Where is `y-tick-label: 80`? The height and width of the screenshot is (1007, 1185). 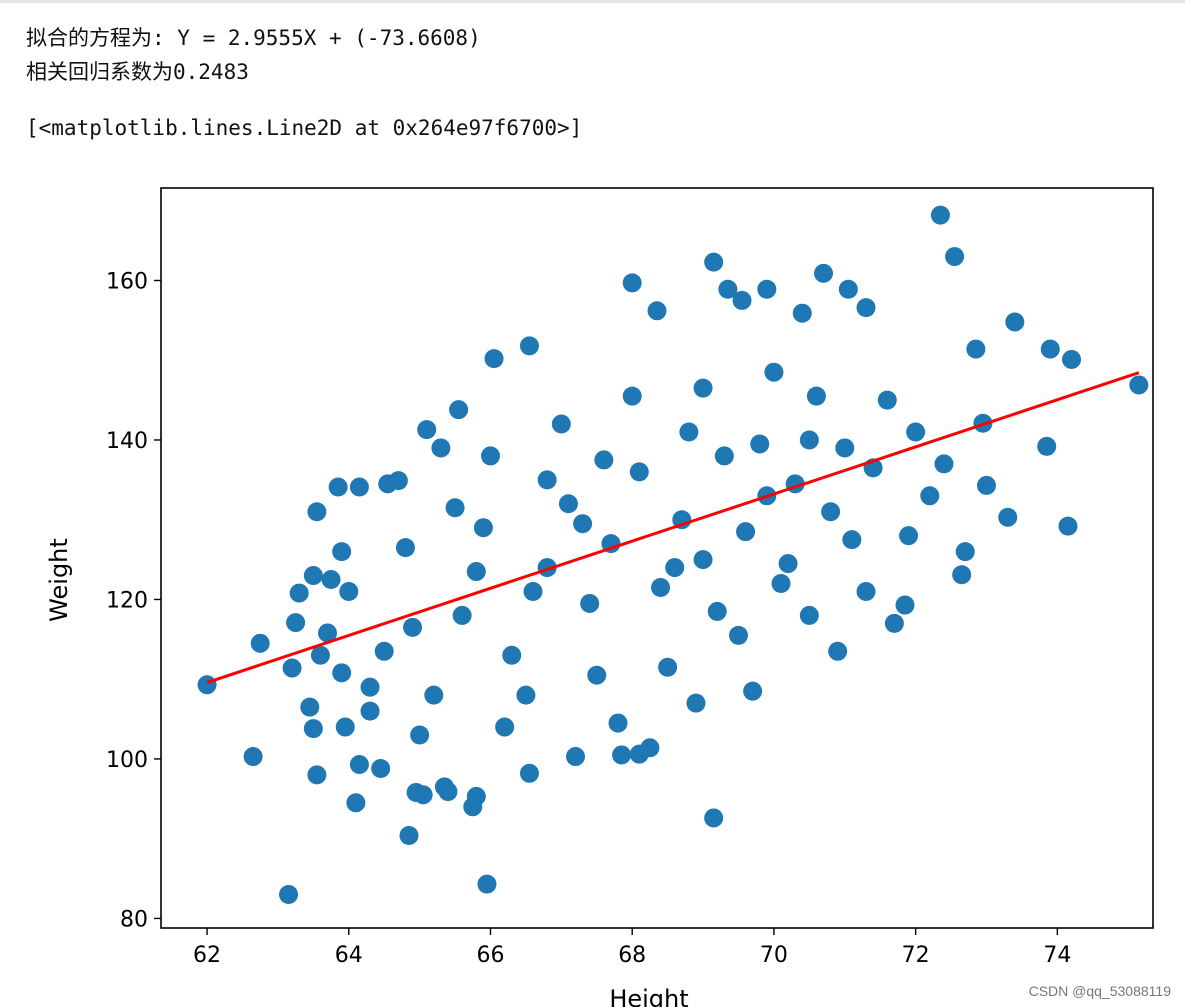 y-tick-label: 80 is located at coordinates (134, 919).